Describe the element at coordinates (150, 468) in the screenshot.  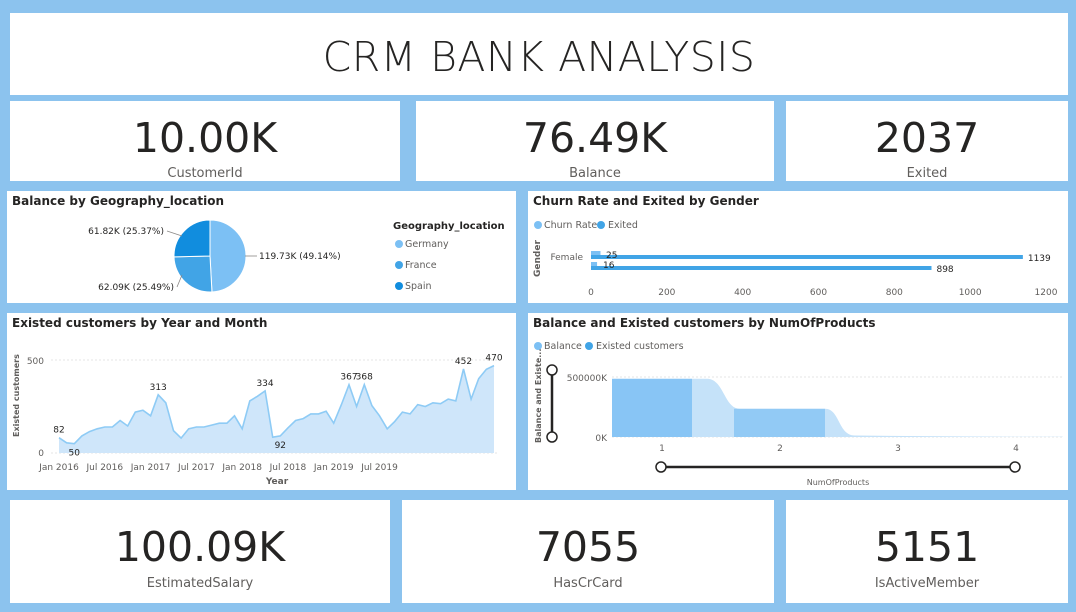
I see `x-tick-label: Jan 2017` at that location.